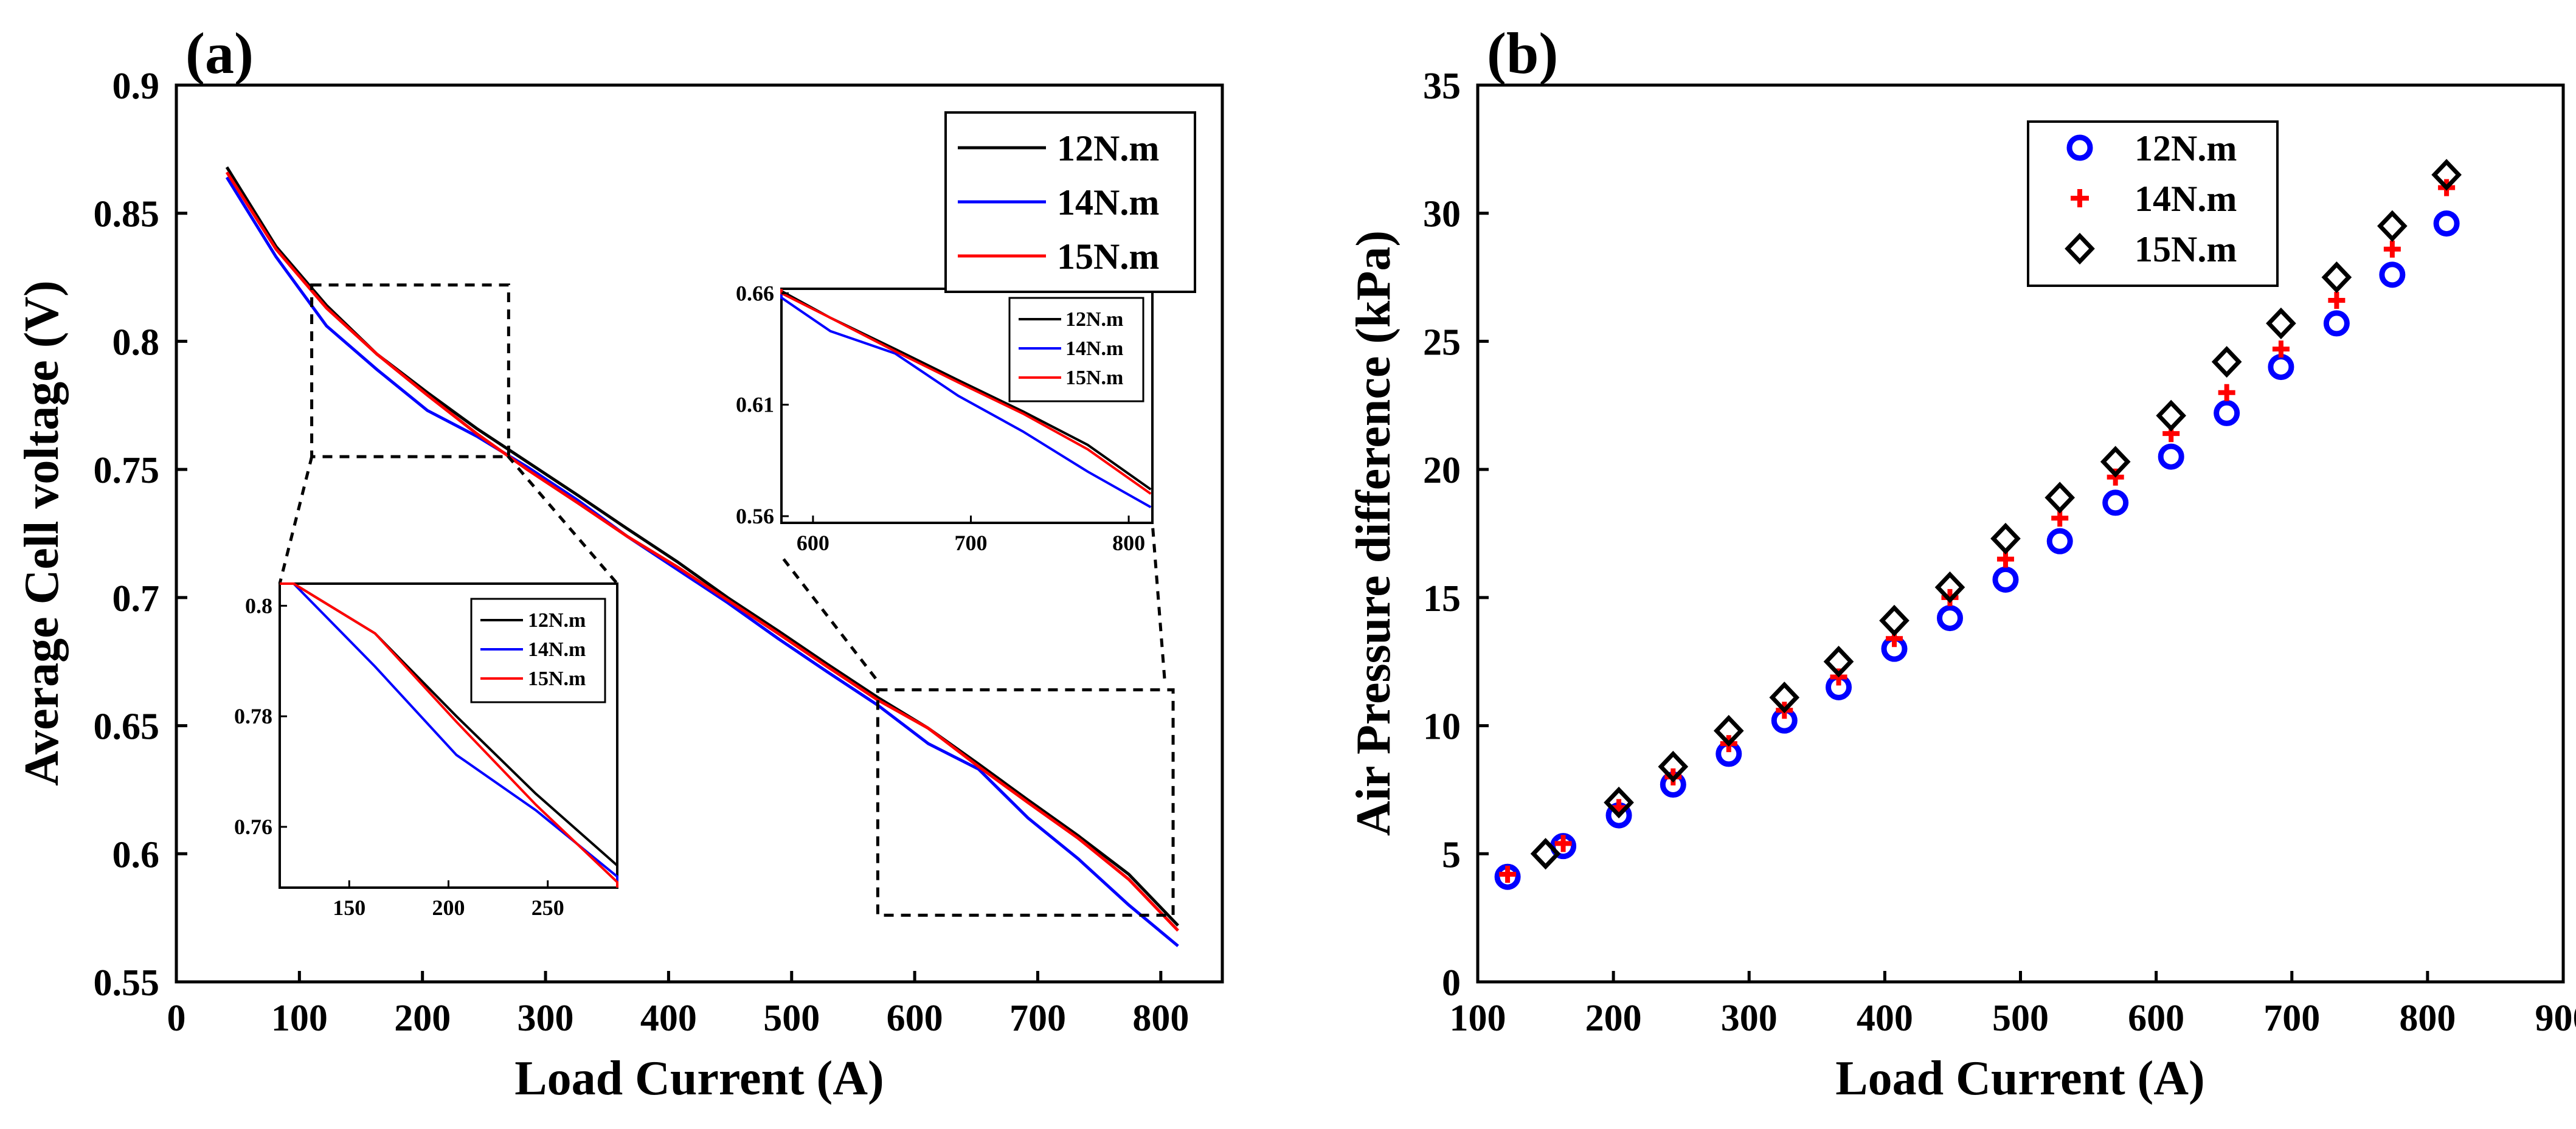  I want to click on panel-a-x-axis-label: Load Current (A), so click(699, 1078).